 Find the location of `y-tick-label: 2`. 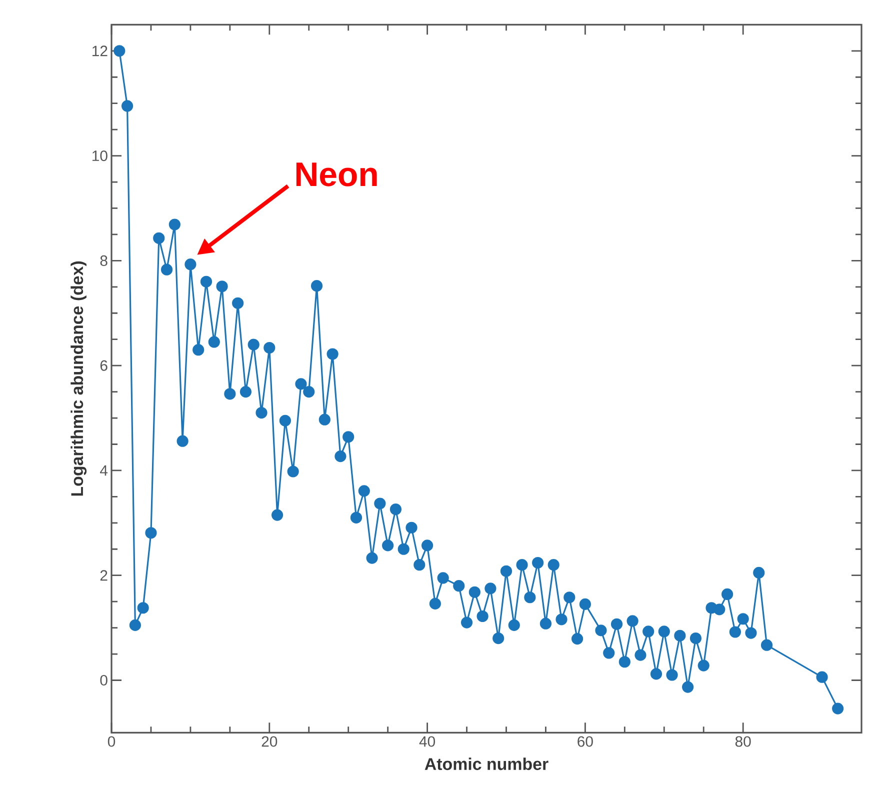

y-tick-label: 2 is located at coordinates (104, 575).